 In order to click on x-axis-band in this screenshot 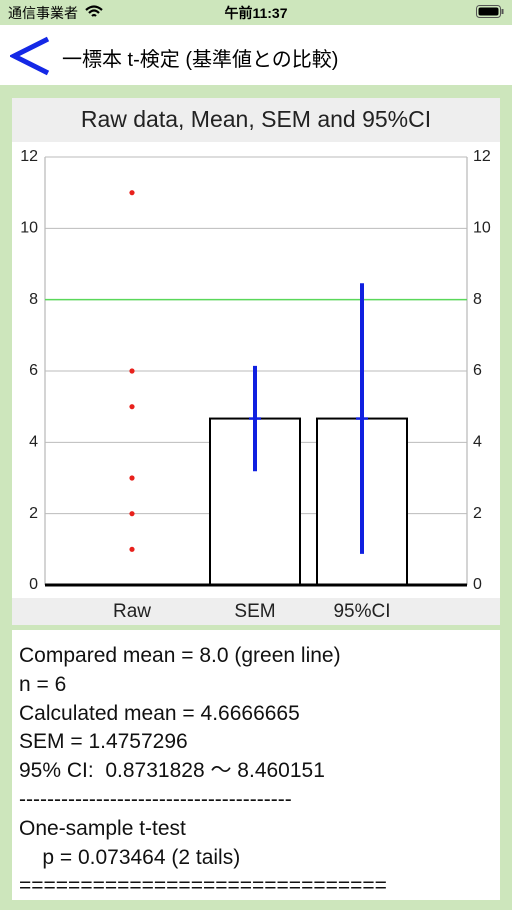, I will do `click(256, 611)`.